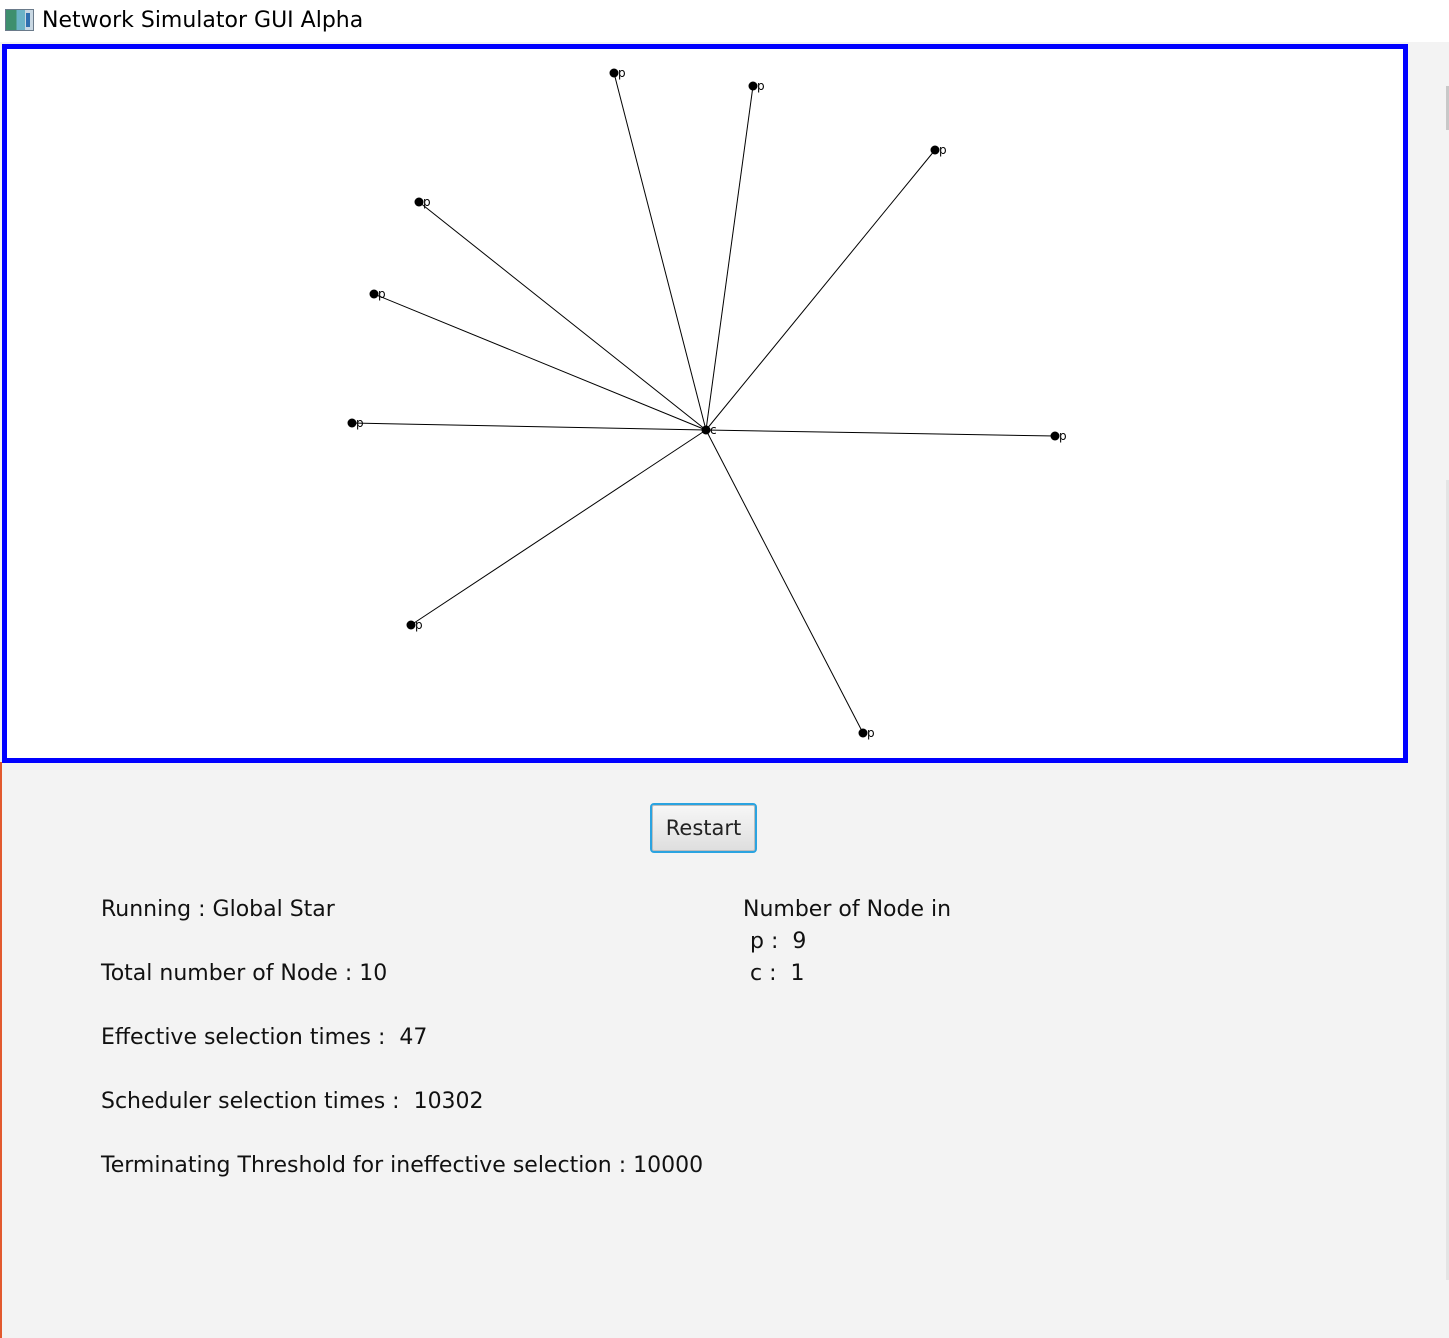  Describe the element at coordinates (703, 828) in the screenshot. I see `restart-button: Restart` at that location.